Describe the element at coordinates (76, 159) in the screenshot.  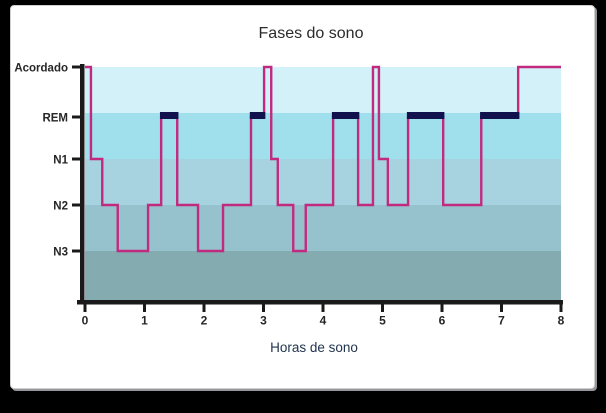
I see `y-tick-n1` at that location.